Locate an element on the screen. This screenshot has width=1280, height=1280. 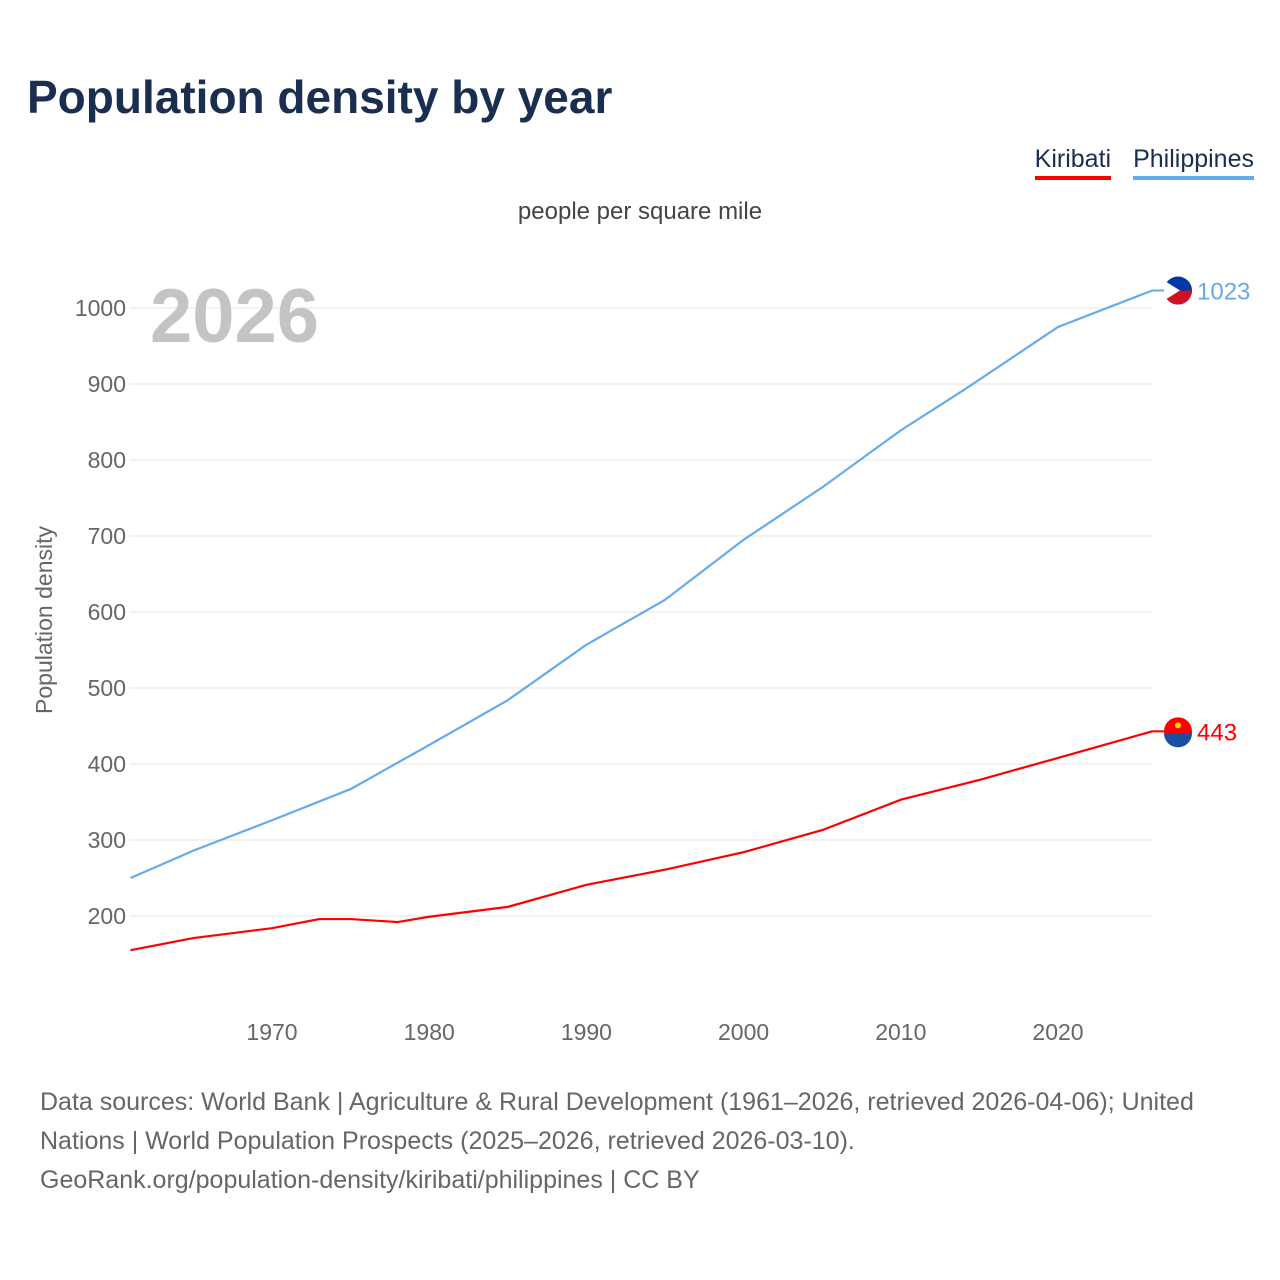
flag-sun is located at coordinates (1178, 725).